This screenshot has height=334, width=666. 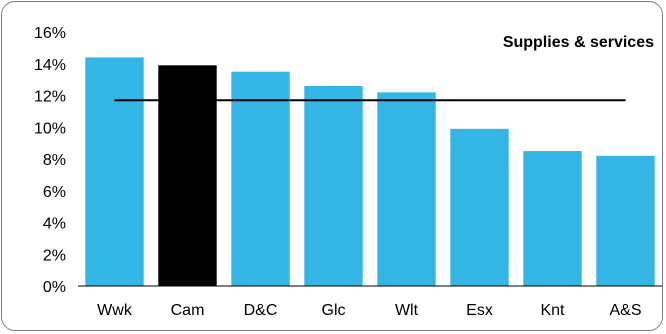 I want to click on y-tick-label: 14%, so click(x=50, y=65).